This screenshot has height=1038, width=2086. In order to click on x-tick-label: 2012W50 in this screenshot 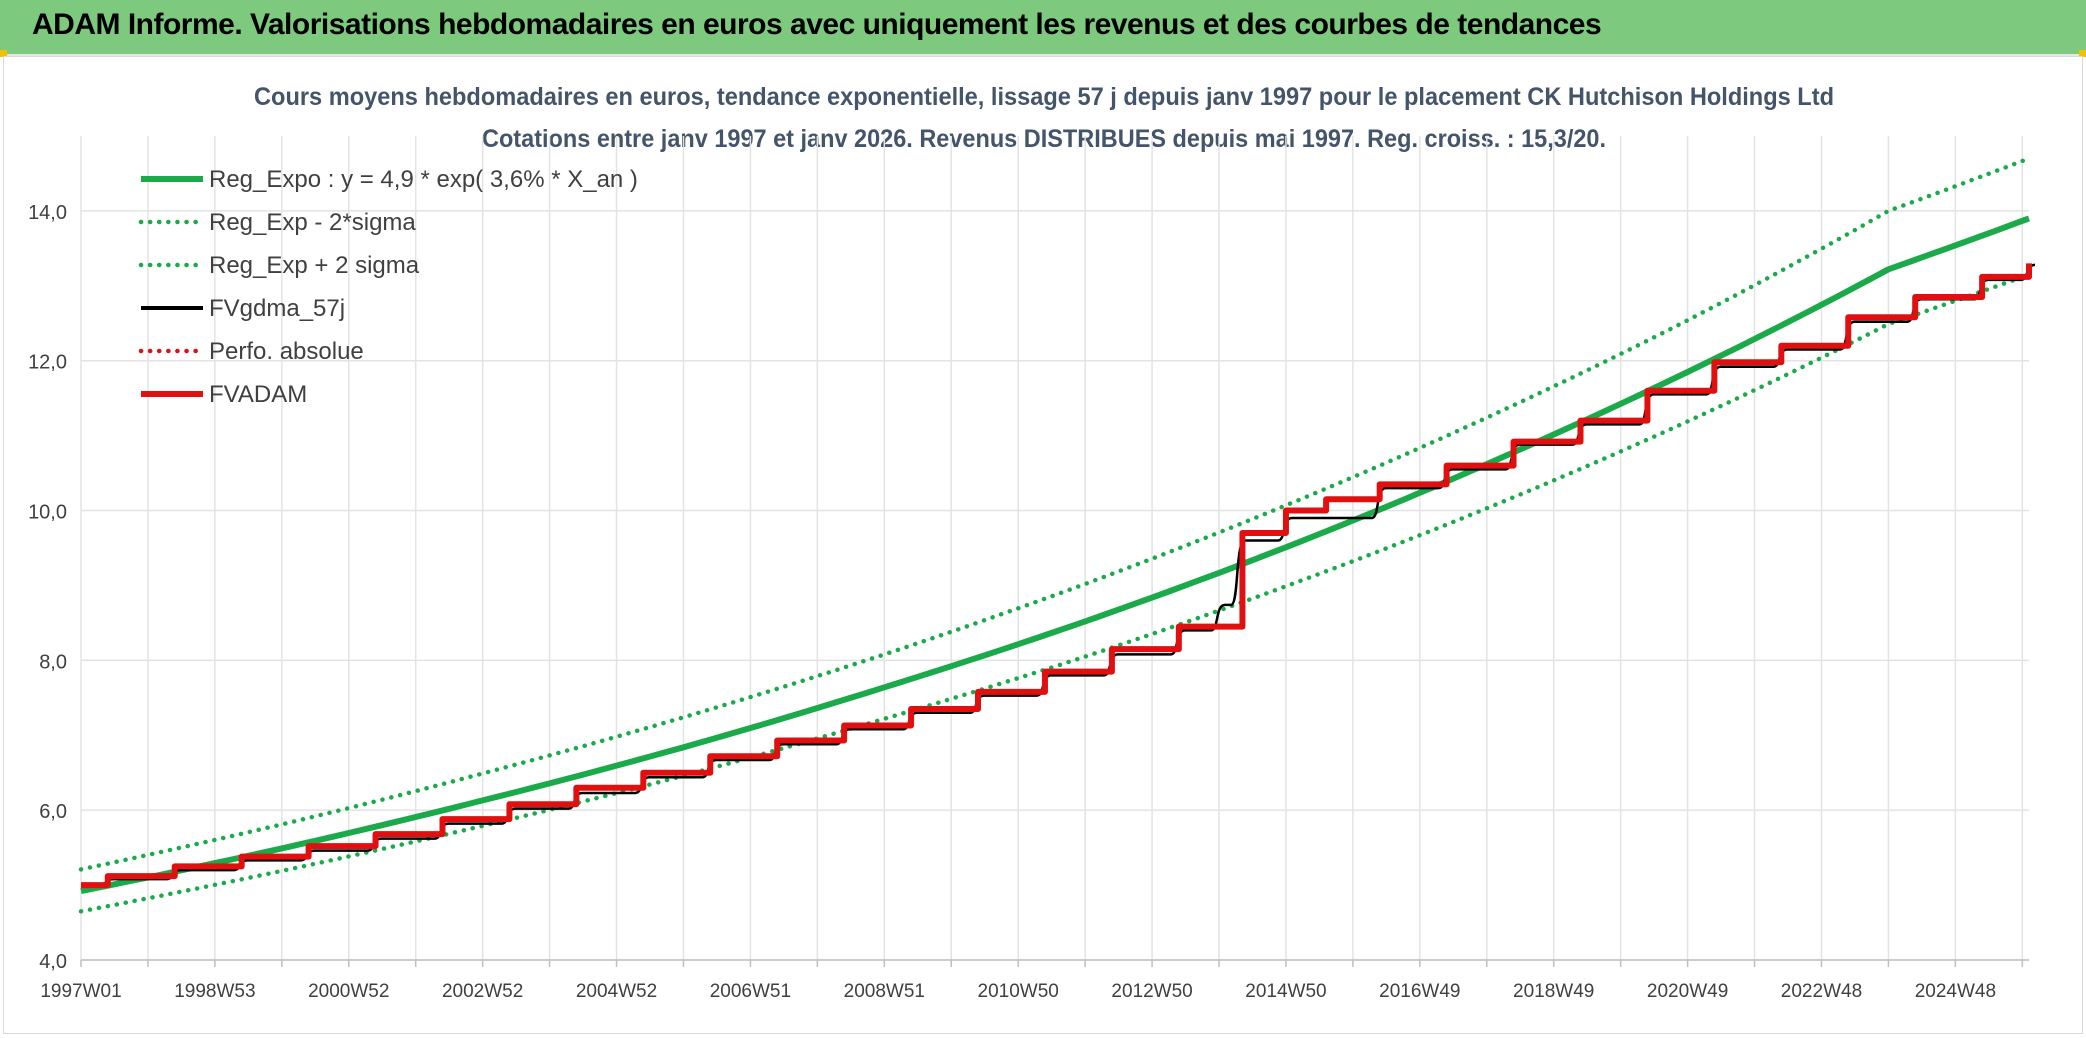, I will do `click(1151, 991)`.